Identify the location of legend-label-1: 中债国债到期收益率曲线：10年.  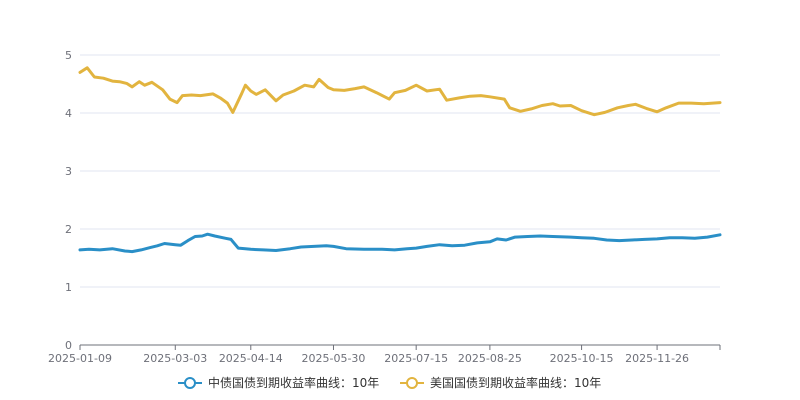
(293, 382).